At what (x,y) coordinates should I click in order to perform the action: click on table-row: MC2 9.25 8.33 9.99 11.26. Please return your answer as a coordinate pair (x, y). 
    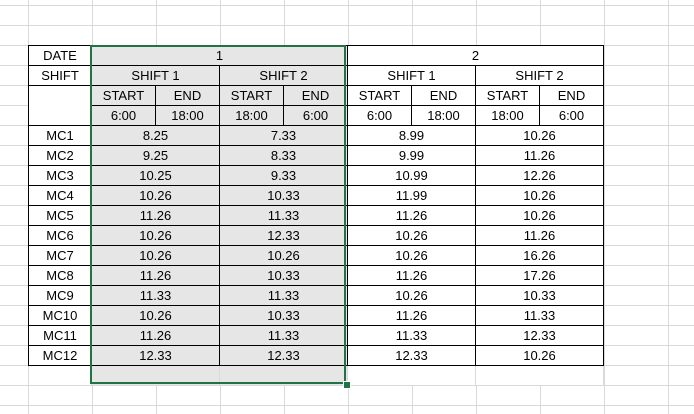
    Looking at the image, I should click on (316, 155).